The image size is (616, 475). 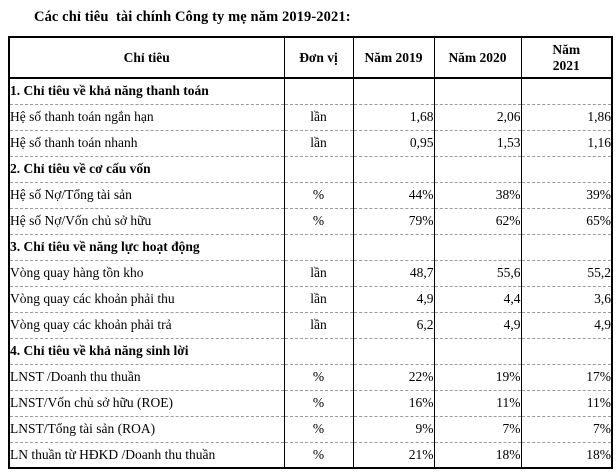 What do you see at coordinates (566, 142) in the screenshot?
I see `value-cell-2021: 1,16` at bounding box center [566, 142].